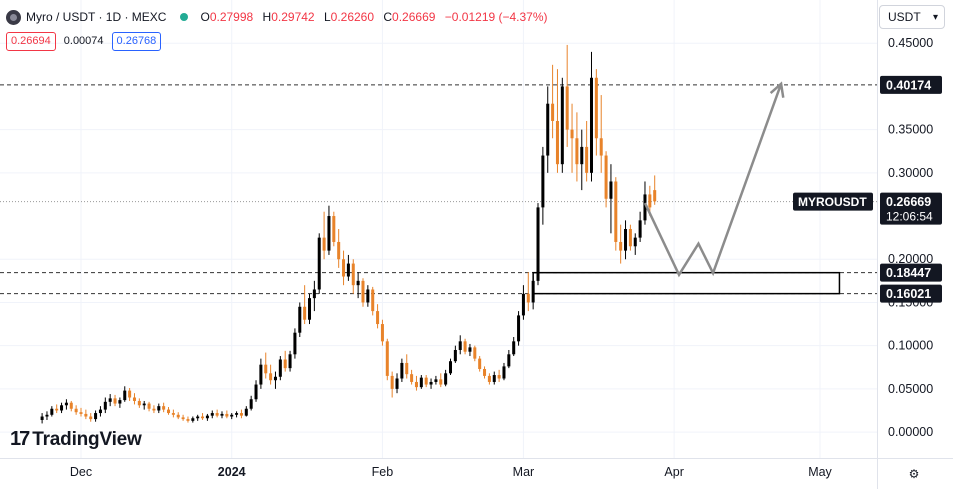 The height and width of the screenshot is (489, 953). What do you see at coordinates (31, 41) in the screenshot?
I see `sell-price-button: 0.26694` at bounding box center [31, 41].